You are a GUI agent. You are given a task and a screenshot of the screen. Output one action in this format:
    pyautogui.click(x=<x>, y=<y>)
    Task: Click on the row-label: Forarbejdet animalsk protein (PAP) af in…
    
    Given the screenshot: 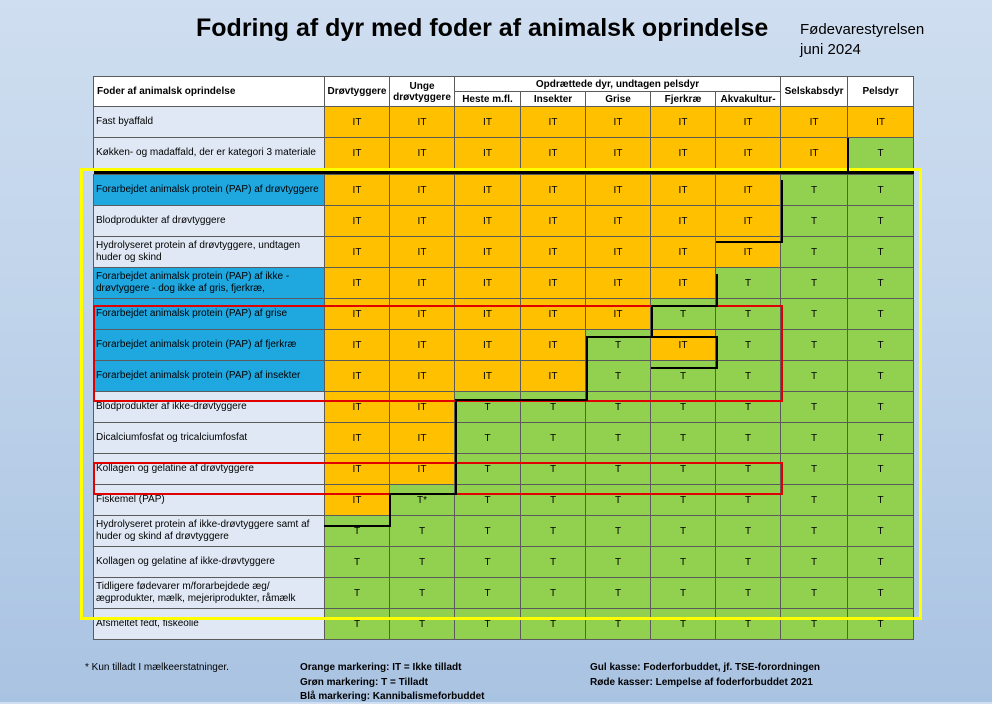 What is the action you would take?
    pyautogui.click(x=209, y=376)
    